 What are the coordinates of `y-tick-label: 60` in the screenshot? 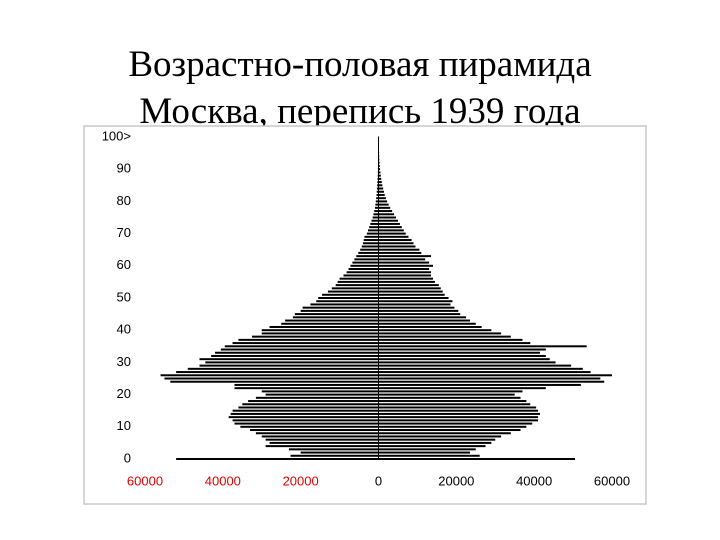 It's located at (124, 264).